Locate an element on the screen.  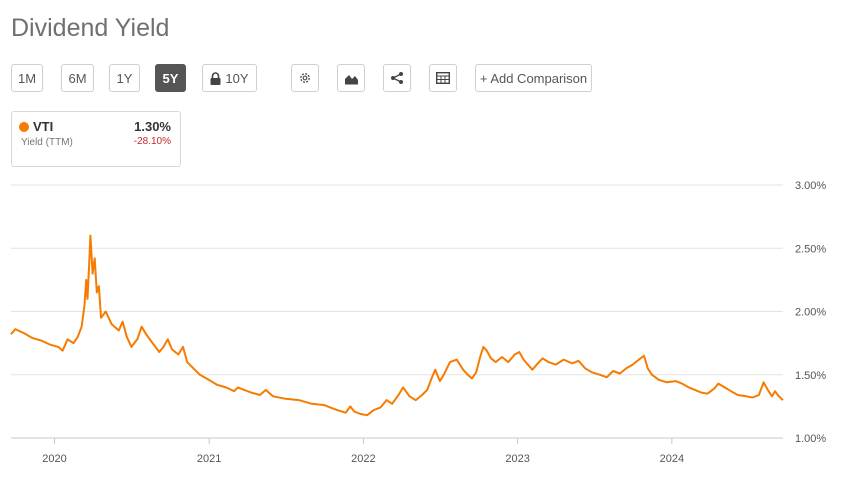
series-color-dot is located at coordinates (24, 127).